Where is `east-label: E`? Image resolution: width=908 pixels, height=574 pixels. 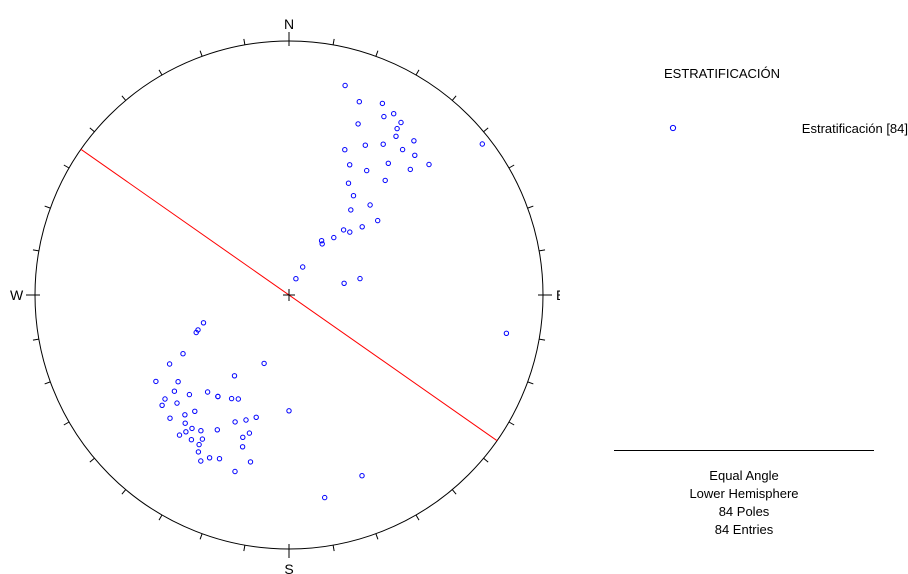
east-label: E is located at coordinates (558, 295).